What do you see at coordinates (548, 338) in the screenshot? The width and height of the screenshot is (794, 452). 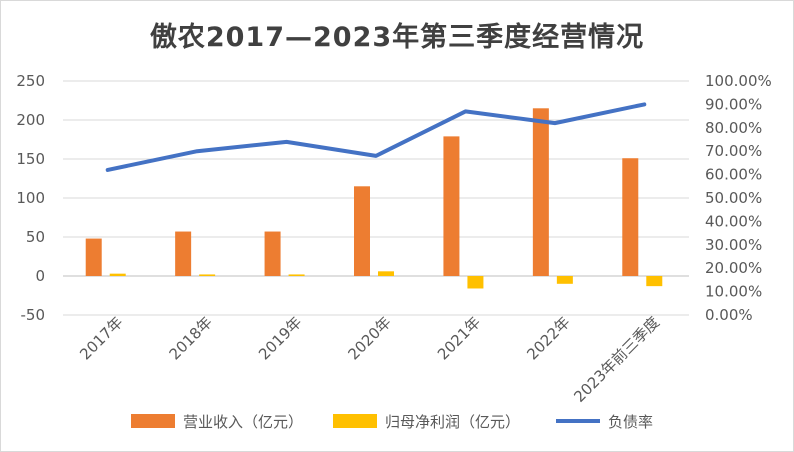 I see `x-tick-label: 2022年` at bounding box center [548, 338].